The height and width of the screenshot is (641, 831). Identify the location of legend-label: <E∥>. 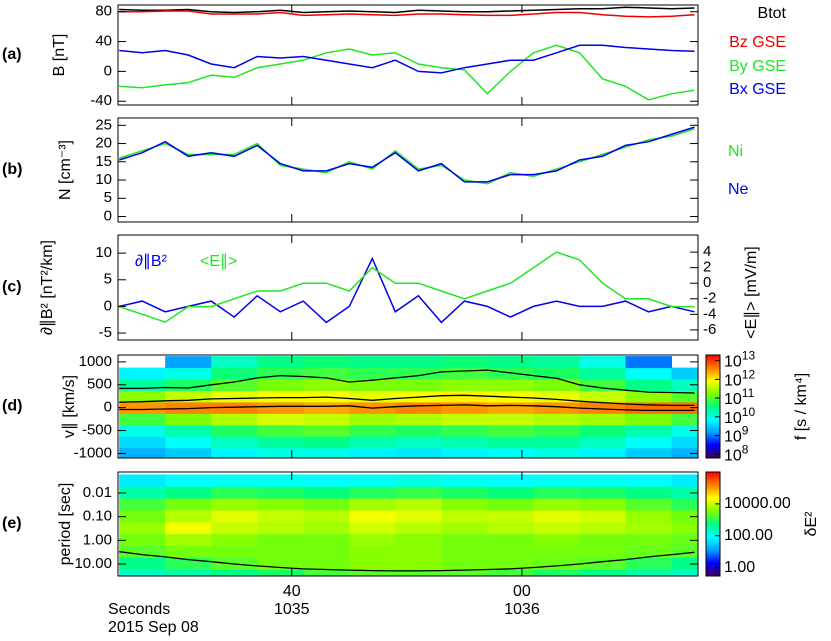
(218, 261).